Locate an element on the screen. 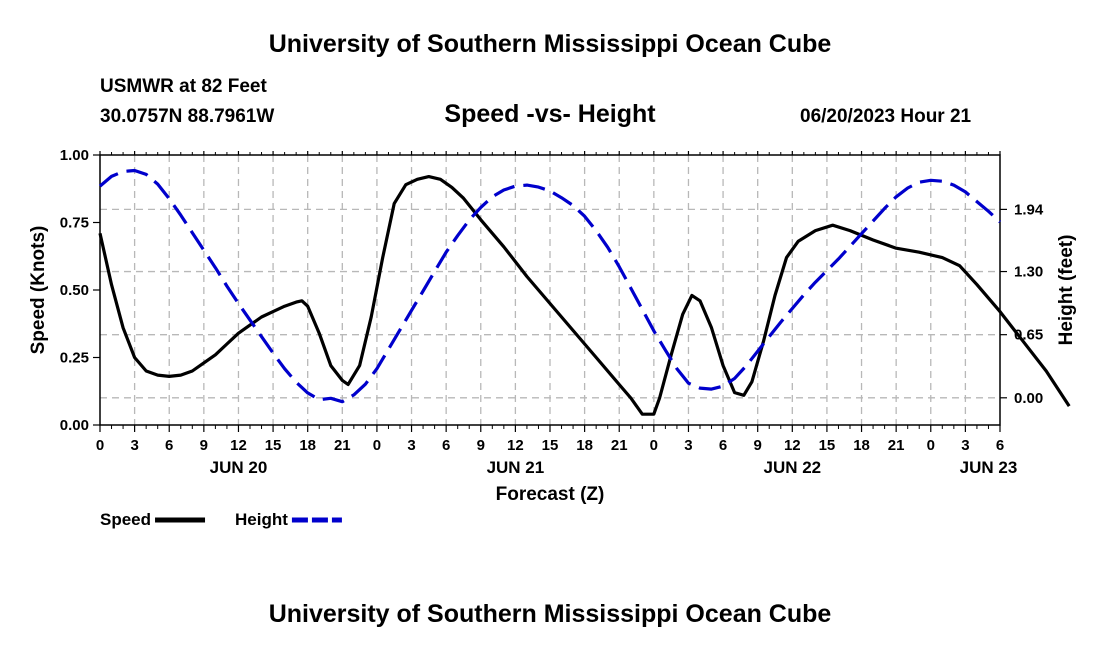 This screenshot has width=1100, height=650. legend: Speed Height is located at coordinates (221, 519).